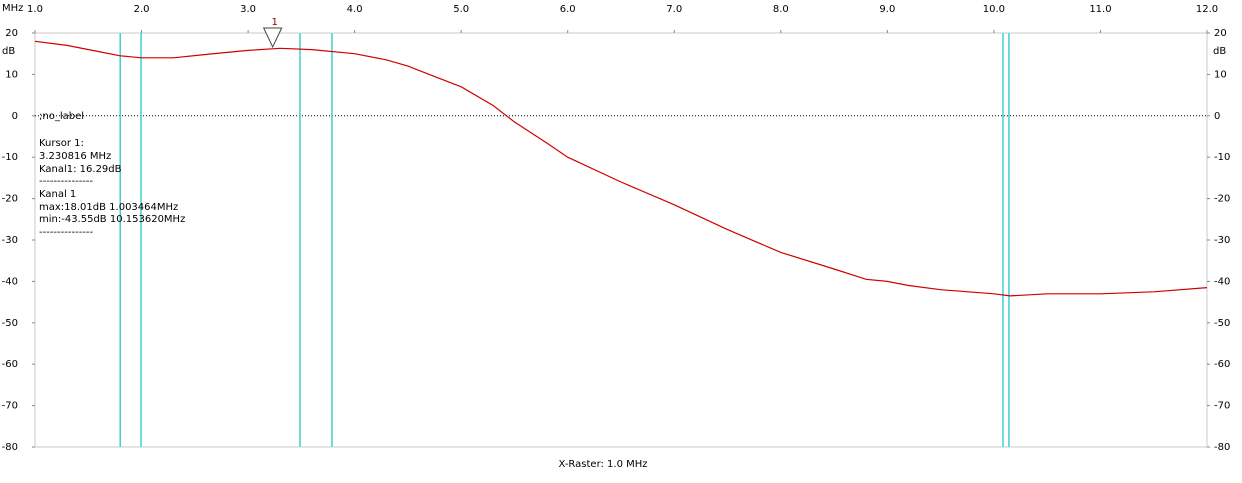 The height and width of the screenshot is (483, 1242). I want to click on y-unit-label-right: dB, so click(1219, 51).